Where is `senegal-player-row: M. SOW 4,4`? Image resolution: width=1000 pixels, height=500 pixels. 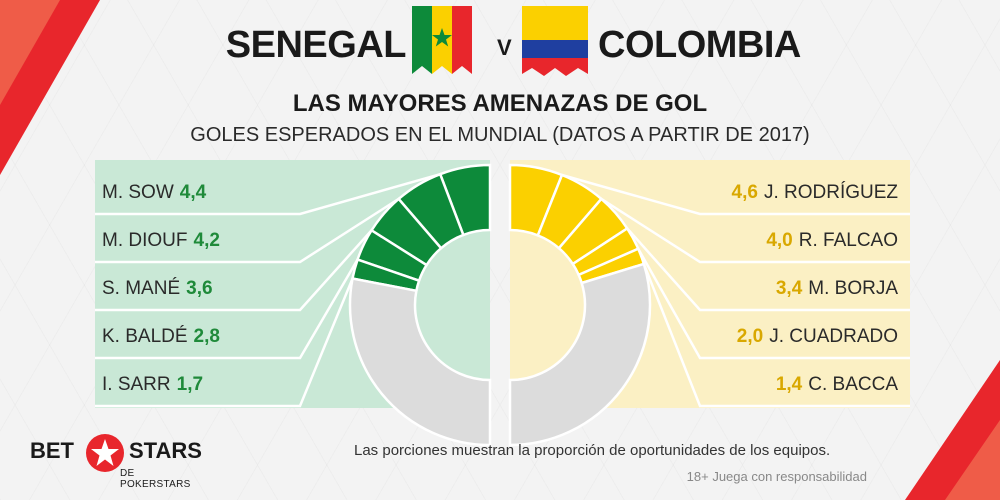 senegal-player-row: M. SOW 4,4 is located at coordinates (154, 193).